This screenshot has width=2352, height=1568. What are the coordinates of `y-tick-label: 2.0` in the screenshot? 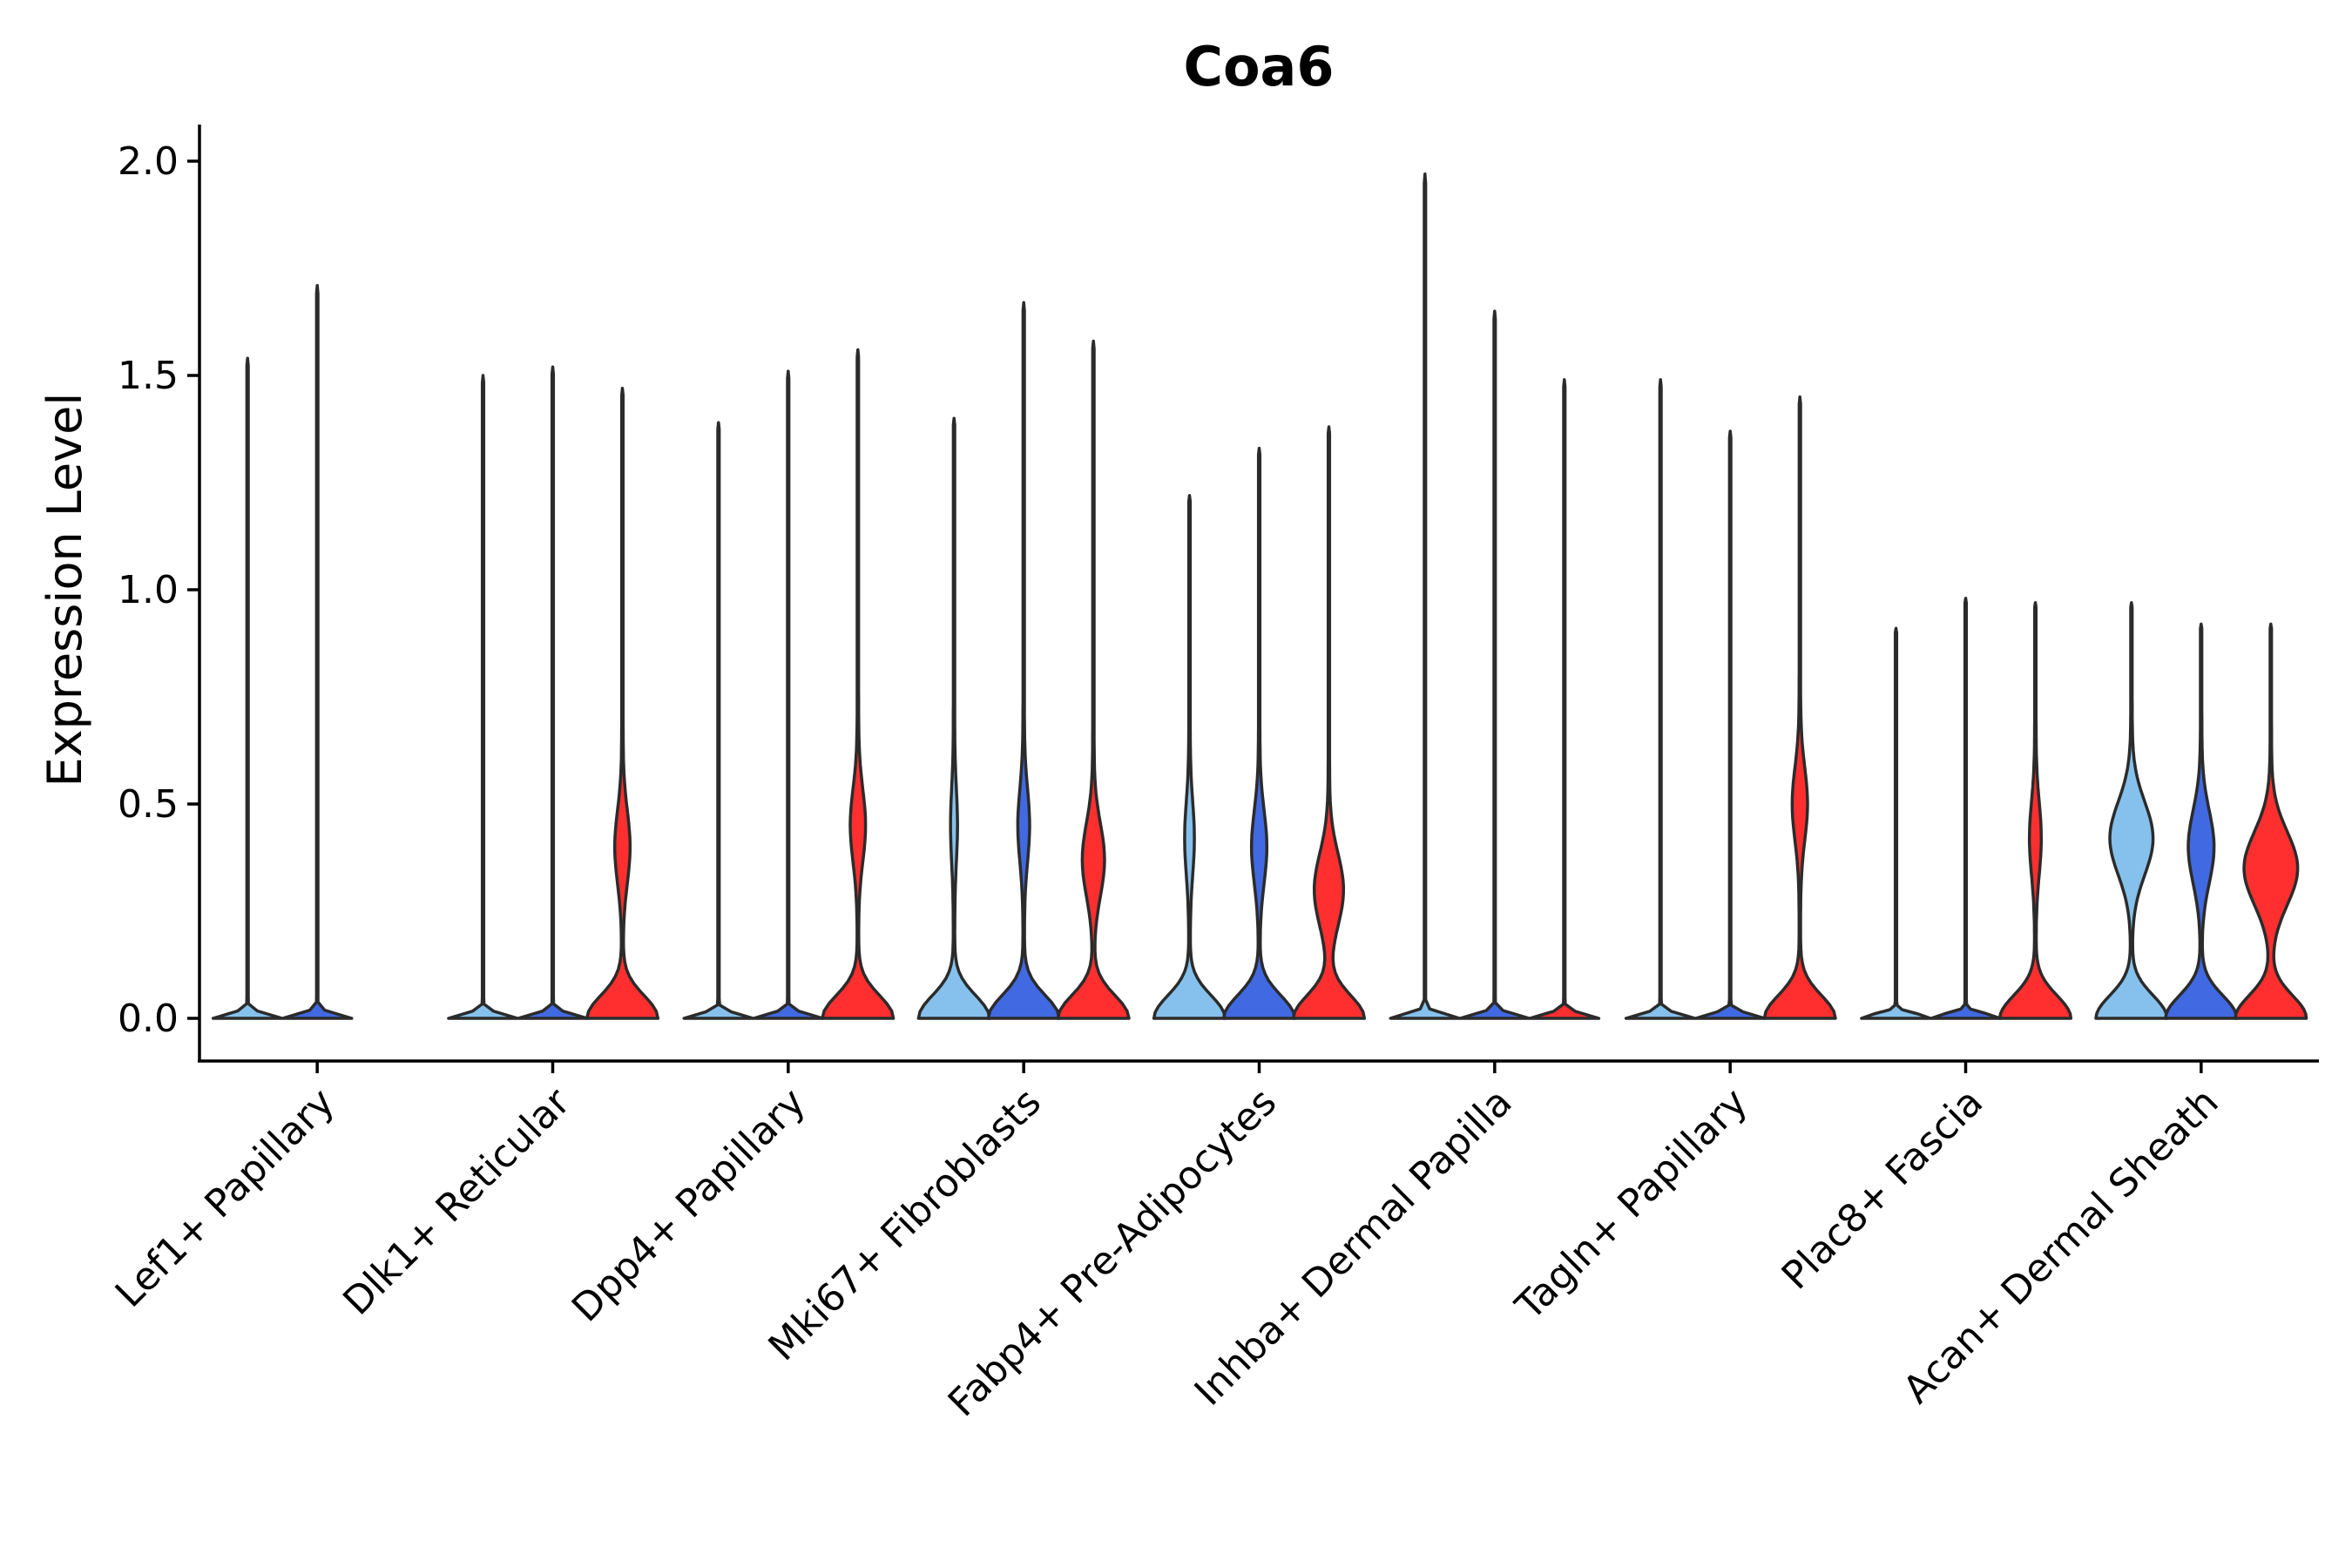 It's located at (148, 161).